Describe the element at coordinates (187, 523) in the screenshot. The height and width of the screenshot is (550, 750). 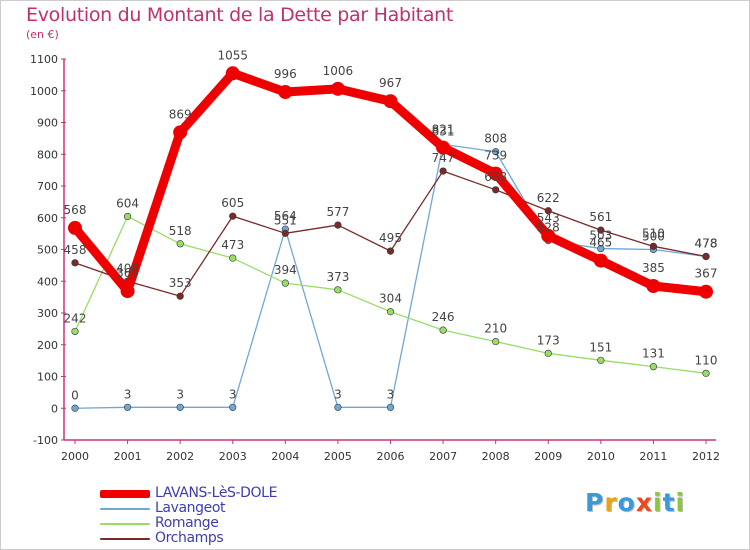
I see `legend-label-romange: Romange` at that location.